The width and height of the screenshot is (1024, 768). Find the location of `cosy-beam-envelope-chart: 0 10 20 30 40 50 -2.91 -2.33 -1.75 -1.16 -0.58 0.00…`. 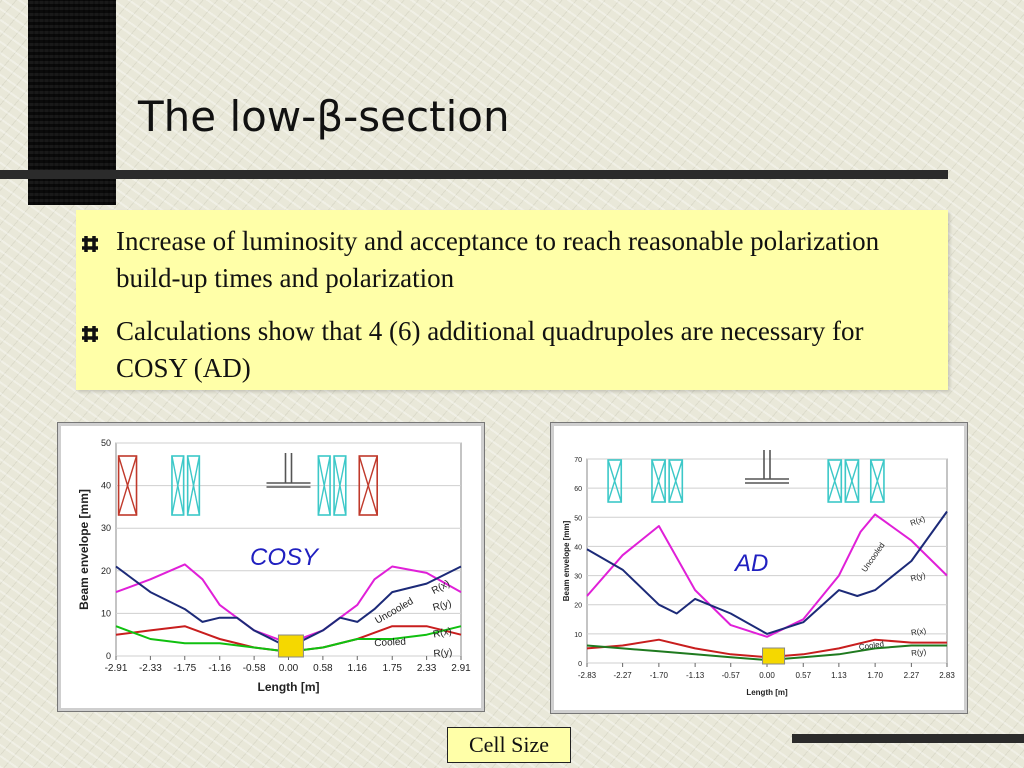

cosy-beam-envelope-chart: 0 10 20 30 40 50 -2.91 -2.33 -1.75 -1.16 -0.58 0.00… is located at coordinates (274, 566).